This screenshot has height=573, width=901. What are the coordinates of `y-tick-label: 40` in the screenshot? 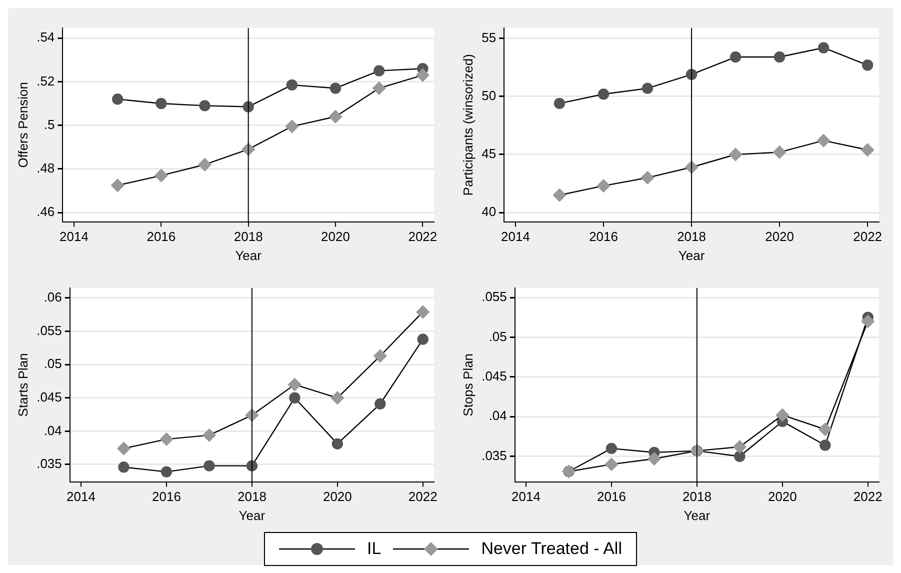 It's located at (489, 212).